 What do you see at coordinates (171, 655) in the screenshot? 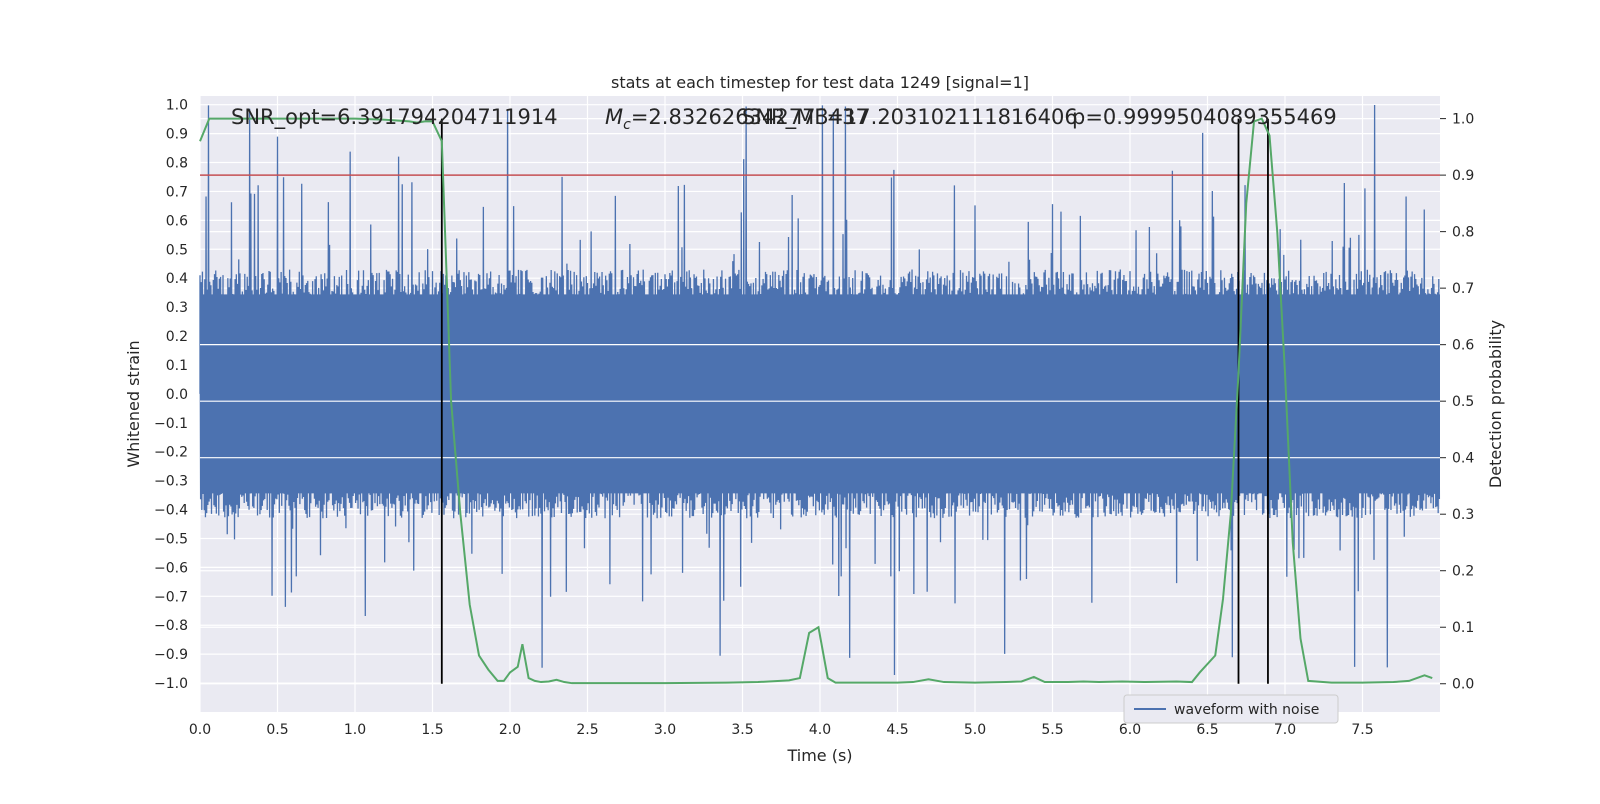
I see `y-left-tick-label: −0.9` at bounding box center [171, 655].